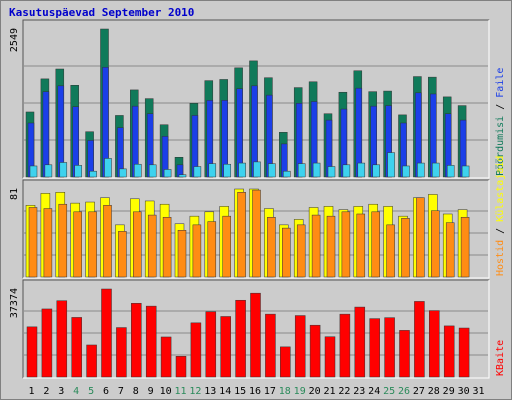 The height and width of the screenshot is (403, 512). What do you see at coordinates (434, 391) in the screenshot?
I see `x-tick-label: 28` at bounding box center [434, 391].